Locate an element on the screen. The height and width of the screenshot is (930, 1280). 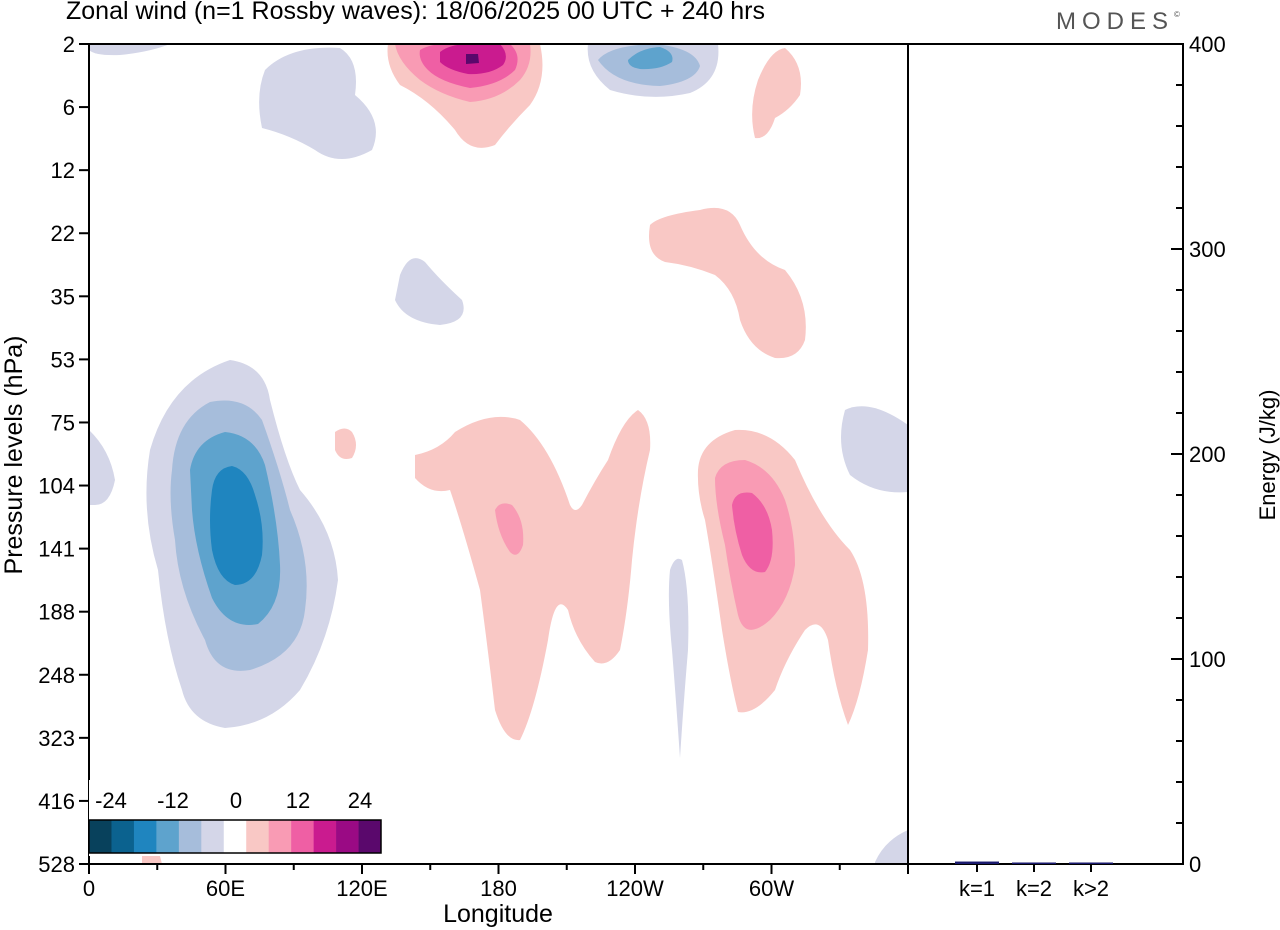
energy-tick-label: 0 is located at coordinates (1195, 864).